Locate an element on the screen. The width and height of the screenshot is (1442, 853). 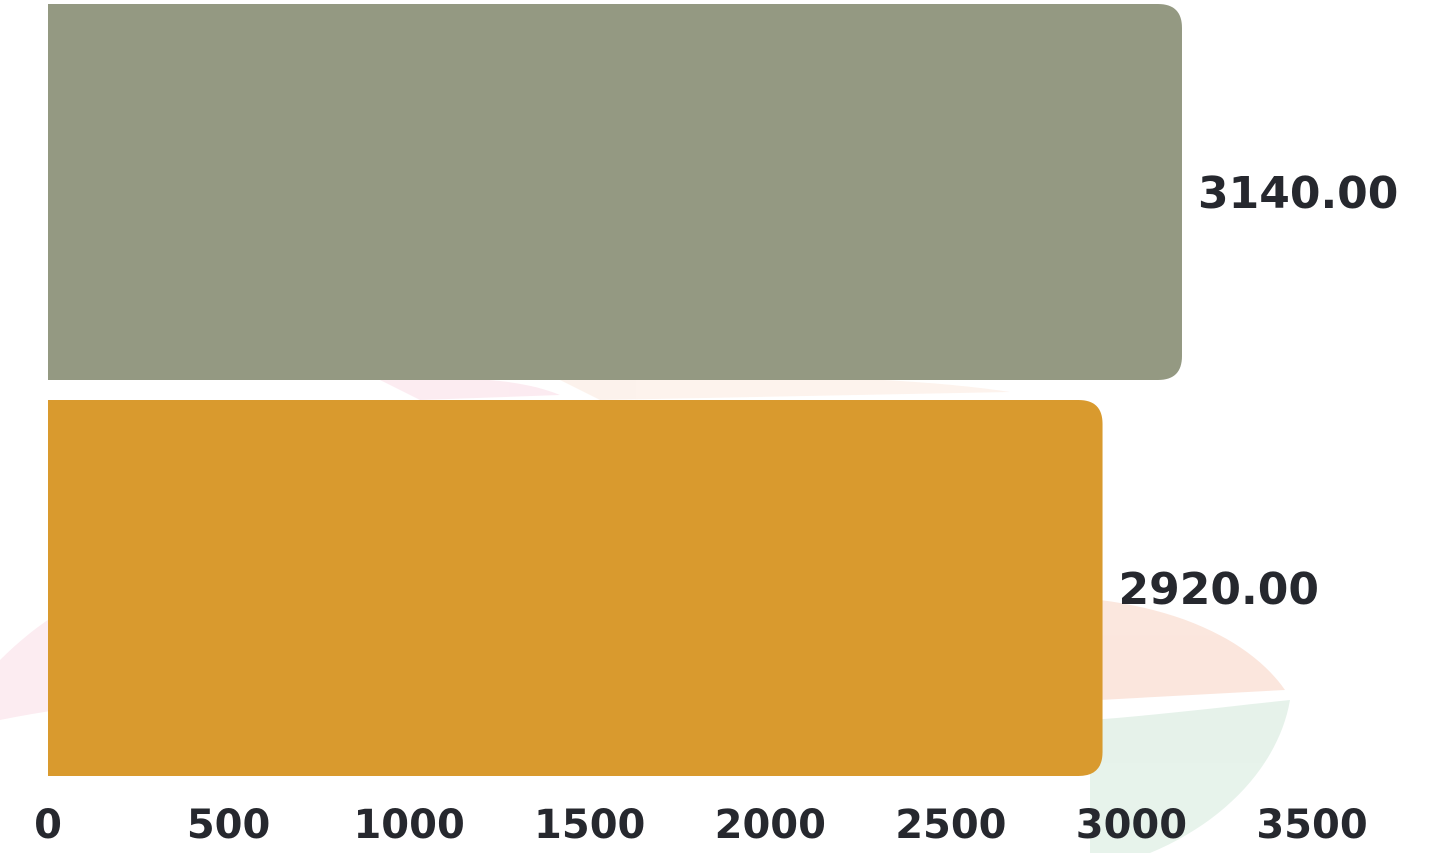
x-tick-label: 0 is located at coordinates (48, 825).